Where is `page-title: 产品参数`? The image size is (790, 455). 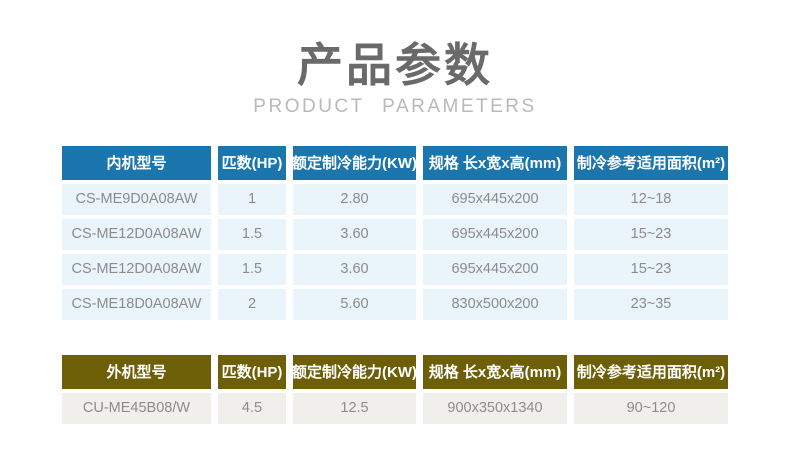 page-title: 产品参数 is located at coordinates (395, 65).